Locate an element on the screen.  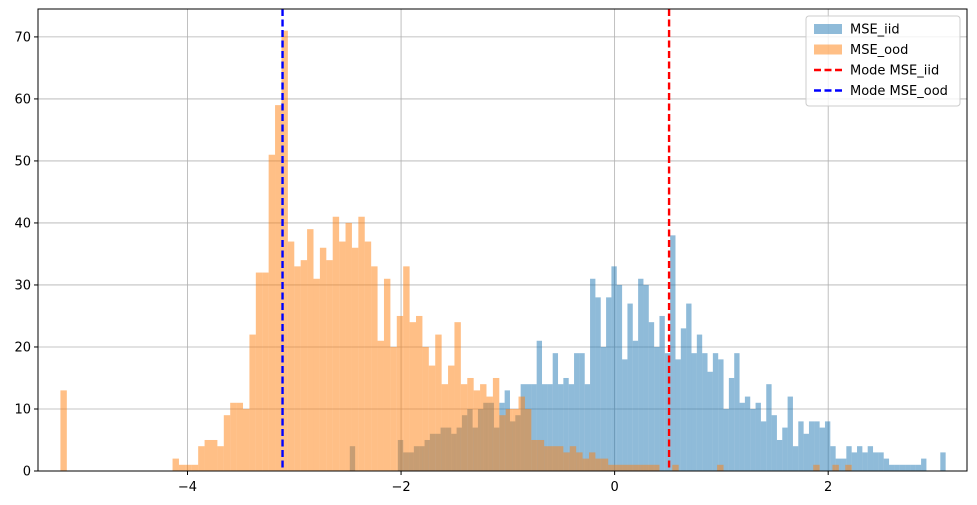
y-tick-label: 30 is located at coordinates (22, 285).